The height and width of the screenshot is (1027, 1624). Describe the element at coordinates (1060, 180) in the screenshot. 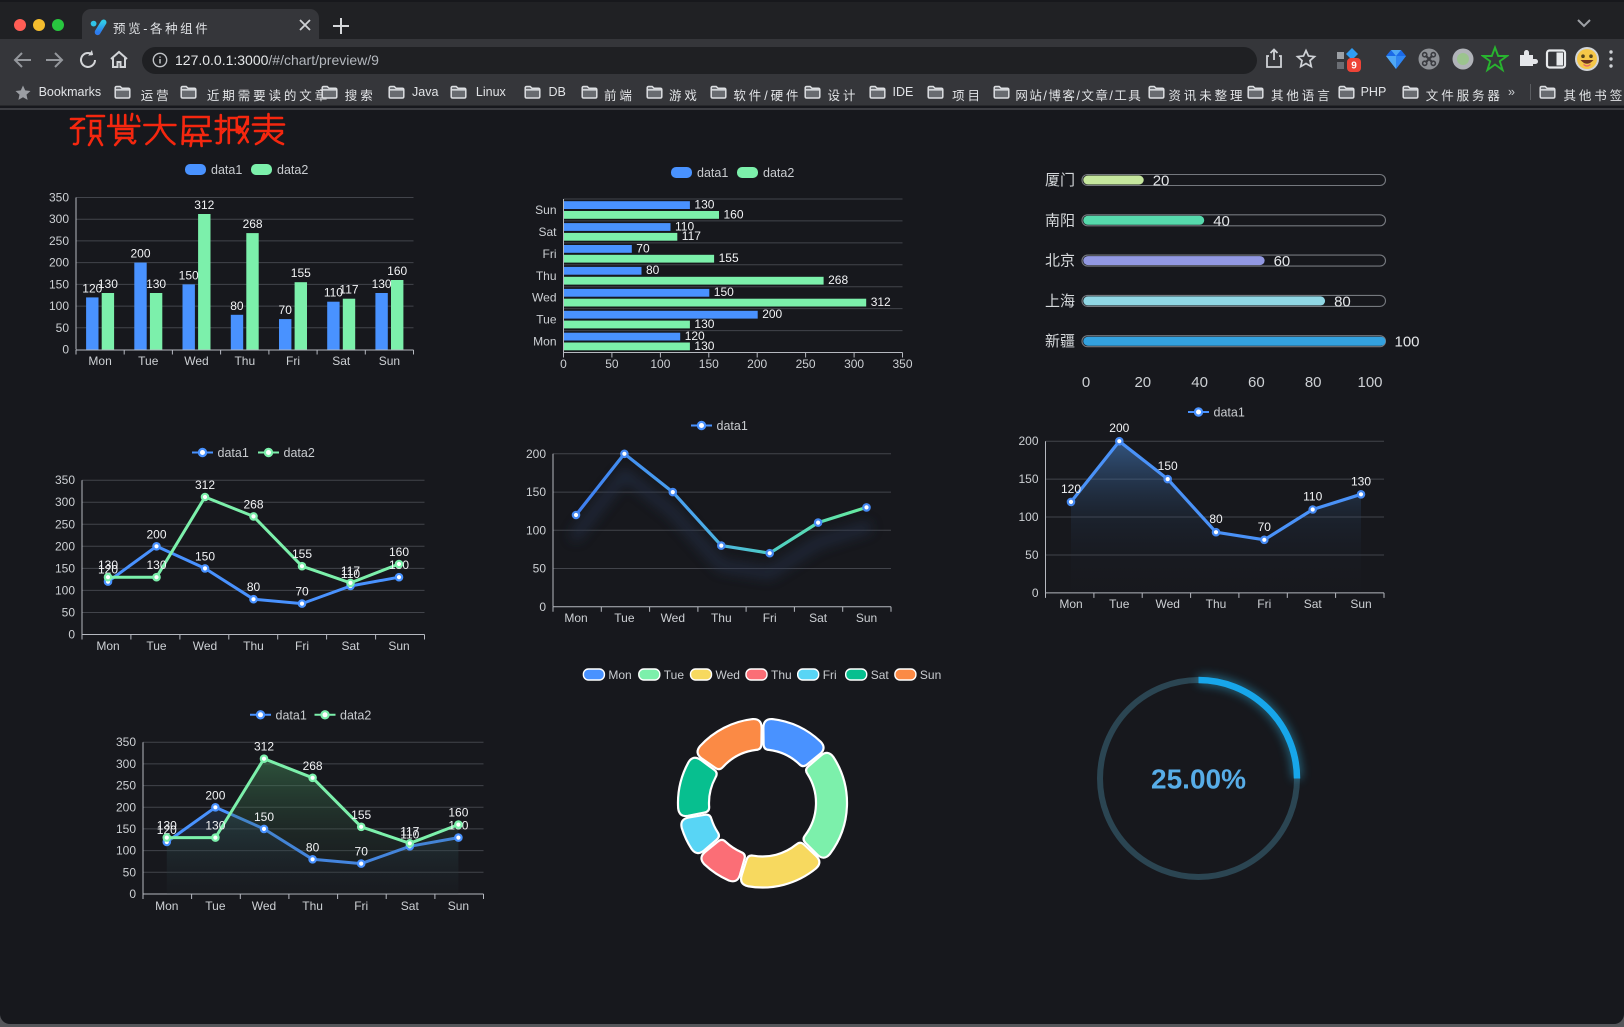

I see `svg-text: 厦门` at that location.